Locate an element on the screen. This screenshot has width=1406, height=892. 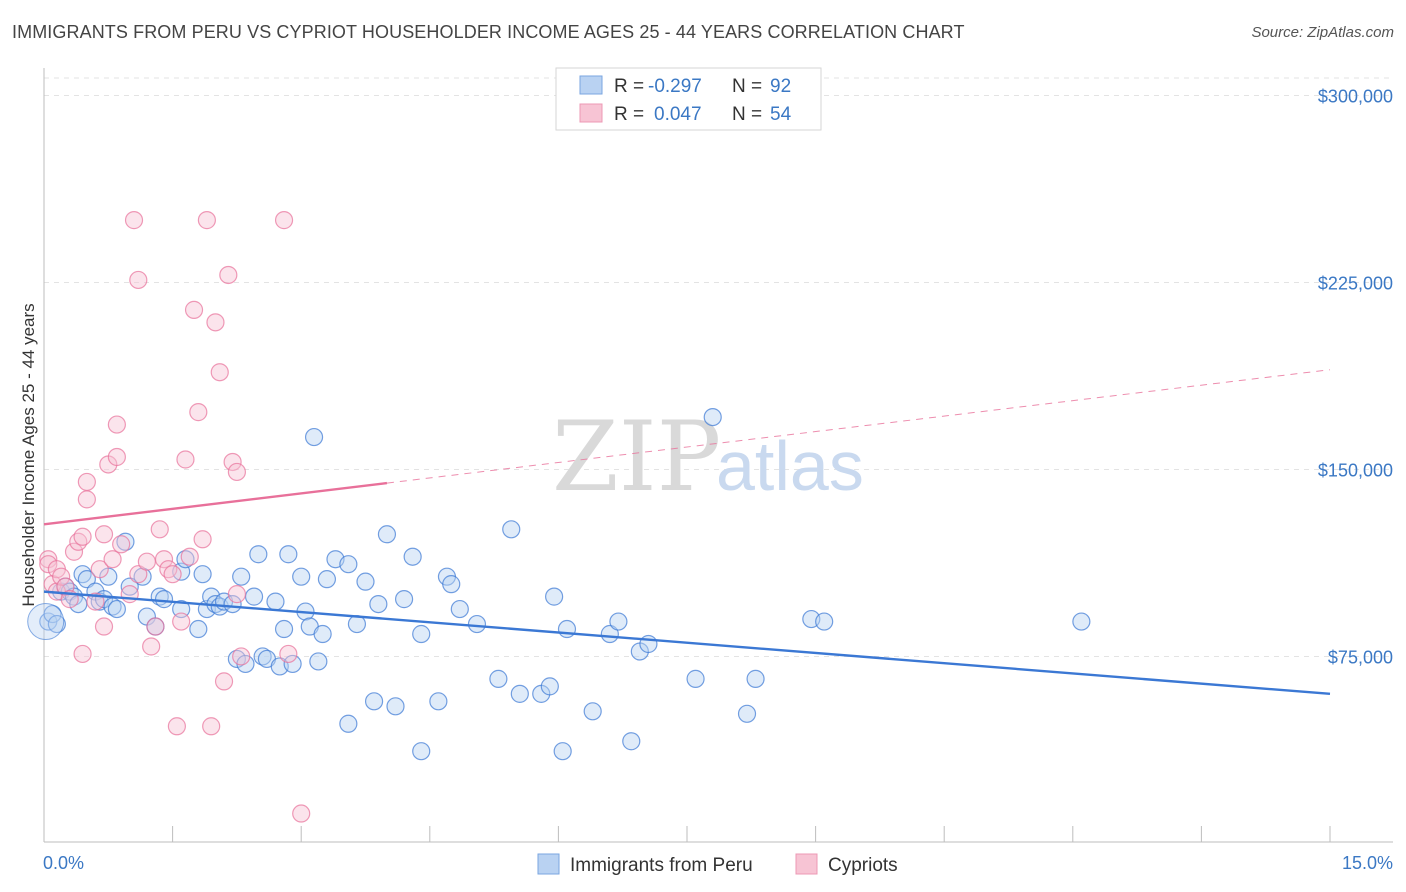
peru-point-cluster is located at coordinates (46, 622).